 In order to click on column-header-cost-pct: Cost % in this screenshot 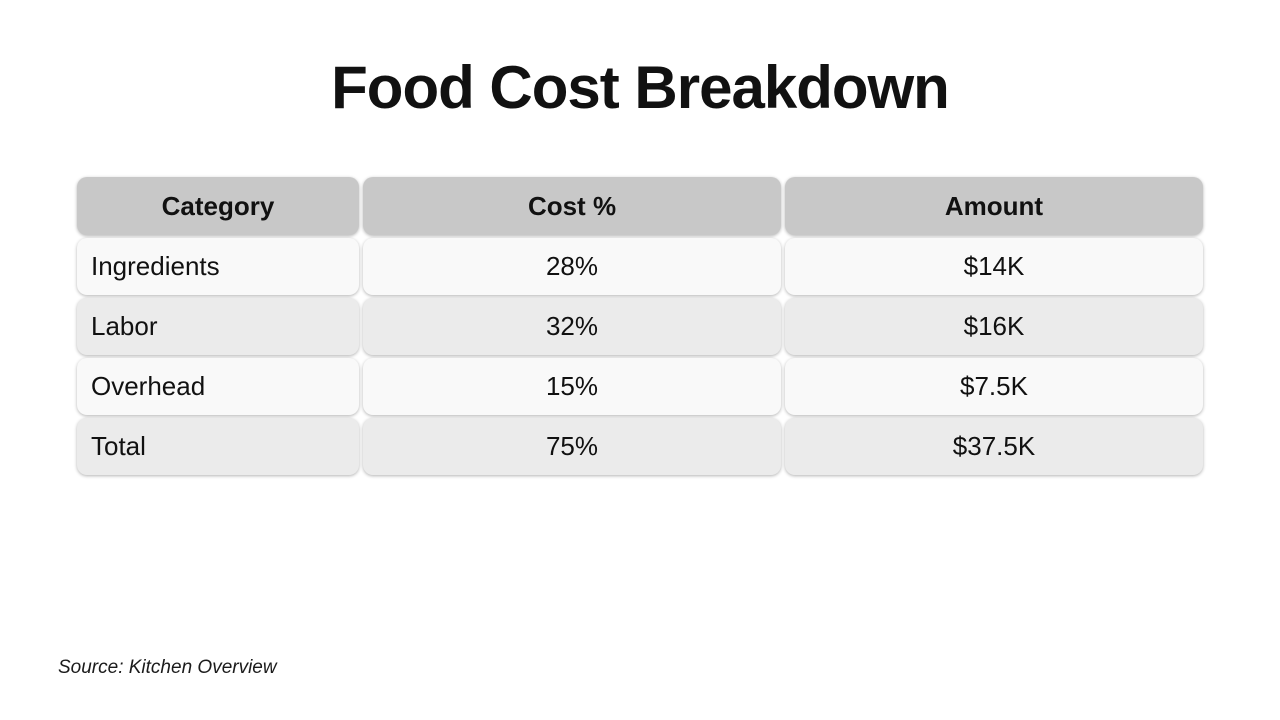, I will do `click(572, 206)`.